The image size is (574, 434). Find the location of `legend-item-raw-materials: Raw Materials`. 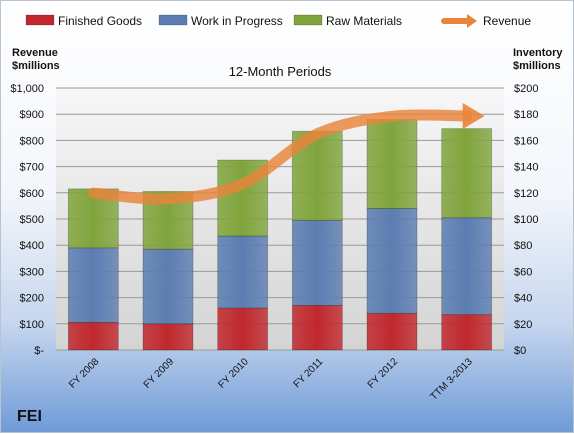

legend-item-raw-materials: Raw Materials is located at coordinates (347, 21).